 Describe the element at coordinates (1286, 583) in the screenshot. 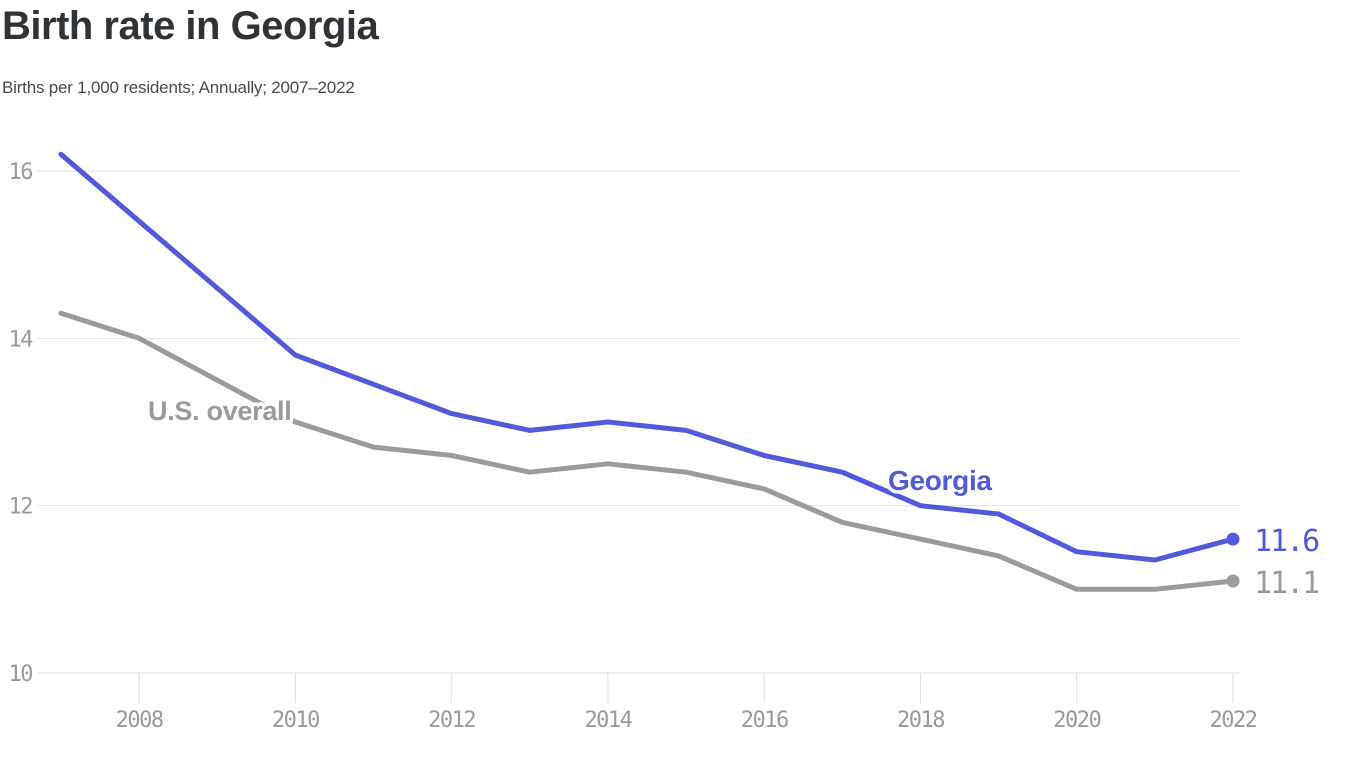

I see `u-s-overall-end-value-label: 11.1` at that location.